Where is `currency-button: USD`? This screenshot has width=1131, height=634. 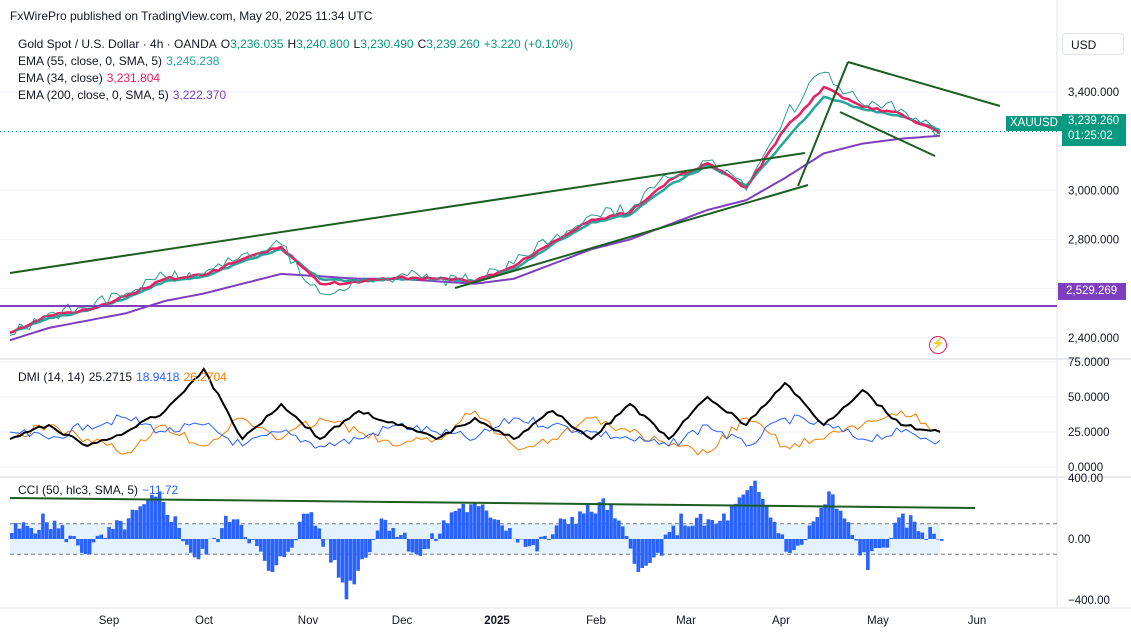 currency-button: USD is located at coordinates (1093, 44).